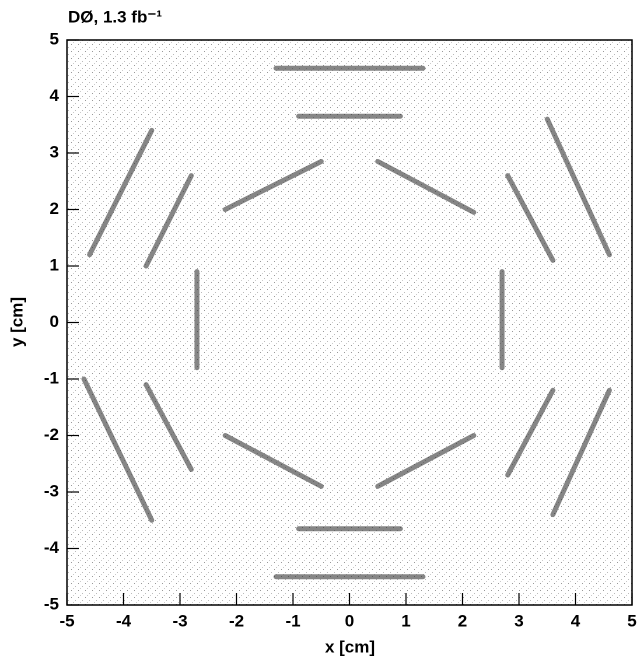 This screenshot has width=644, height=664. What do you see at coordinates (51, 603) in the screenshot?
I see `y-tick-label: -5` at bounding box center [51, 603].